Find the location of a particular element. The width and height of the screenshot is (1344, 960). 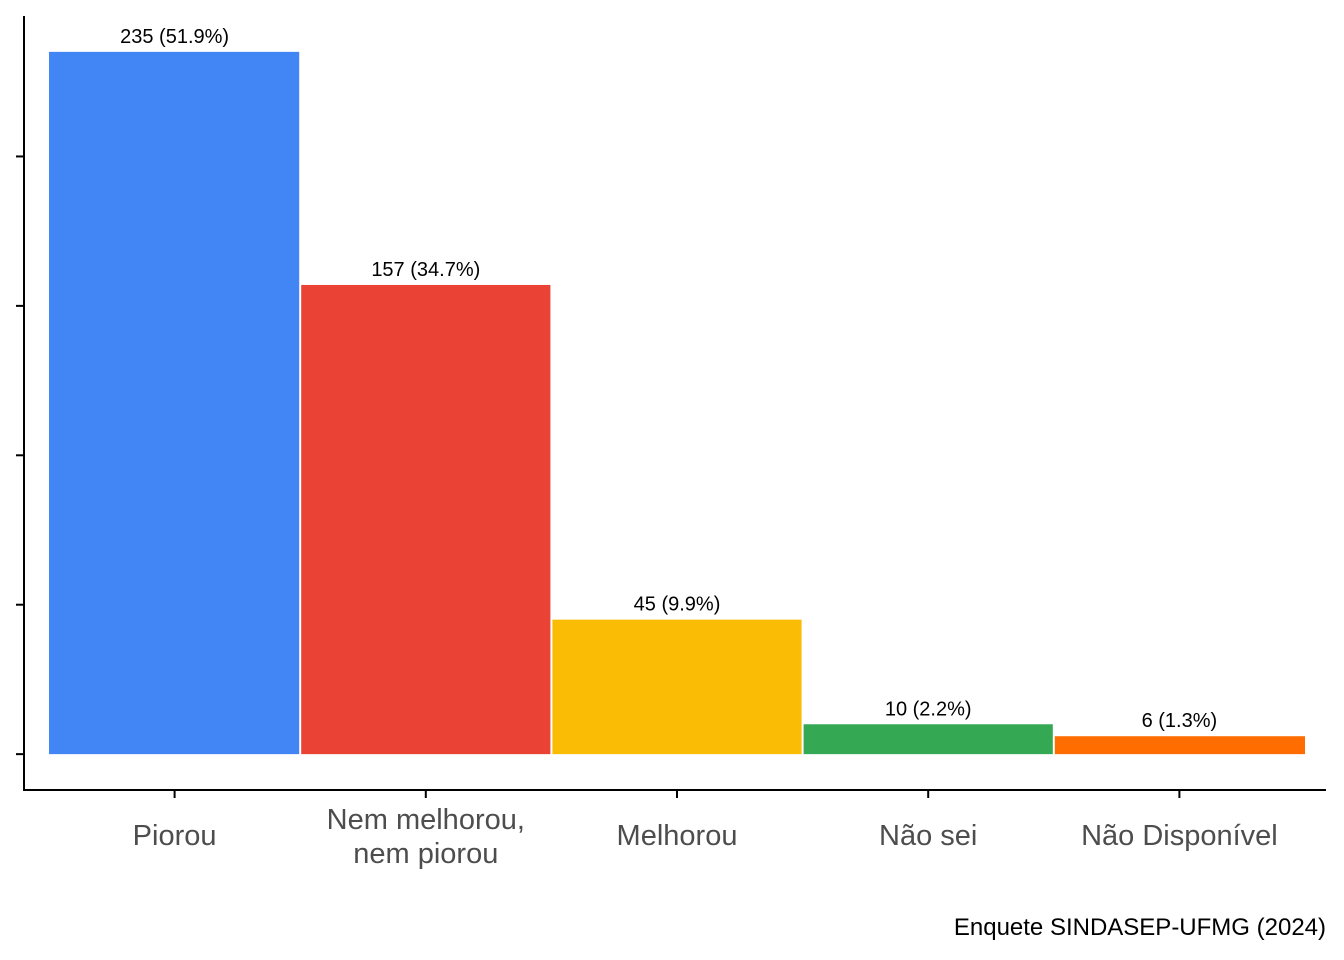

x-tick-label: Nem melhorou, nem piorou is located at coordinates (426, 837).